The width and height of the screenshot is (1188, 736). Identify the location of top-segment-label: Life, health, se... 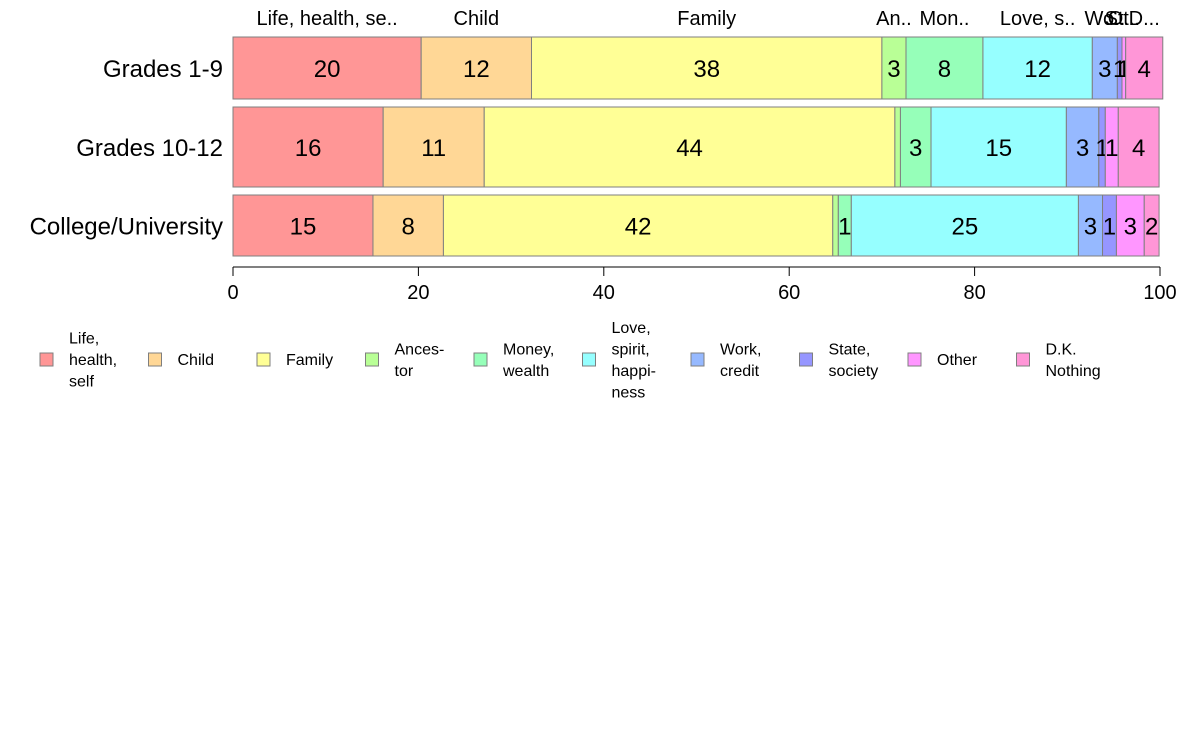
(326, 19).